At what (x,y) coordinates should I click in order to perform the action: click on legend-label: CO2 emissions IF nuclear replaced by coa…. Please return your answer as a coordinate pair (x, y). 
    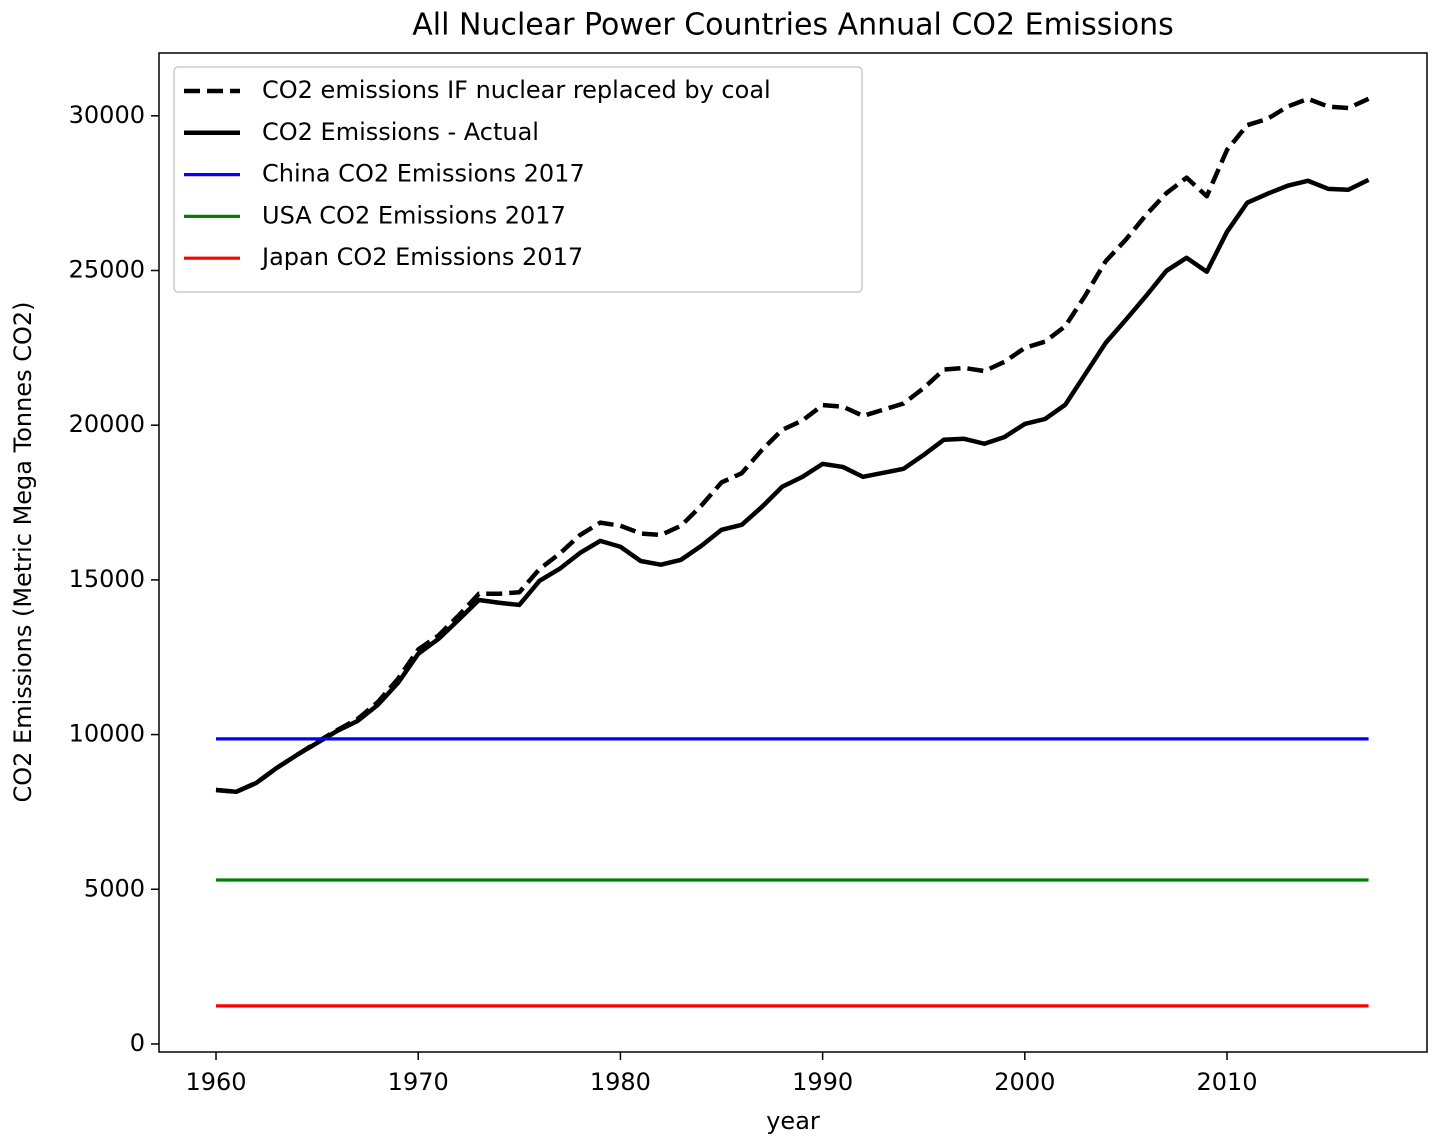
    Looking at the image, I should click on (516, 90).